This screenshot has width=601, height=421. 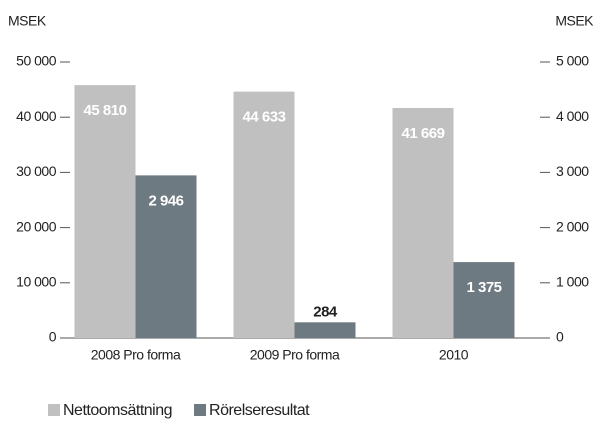 What do you see at coordinates (454, 355) in the screenshot?
I see `x-tick-label: 2010` at bounding box center [454, 355].